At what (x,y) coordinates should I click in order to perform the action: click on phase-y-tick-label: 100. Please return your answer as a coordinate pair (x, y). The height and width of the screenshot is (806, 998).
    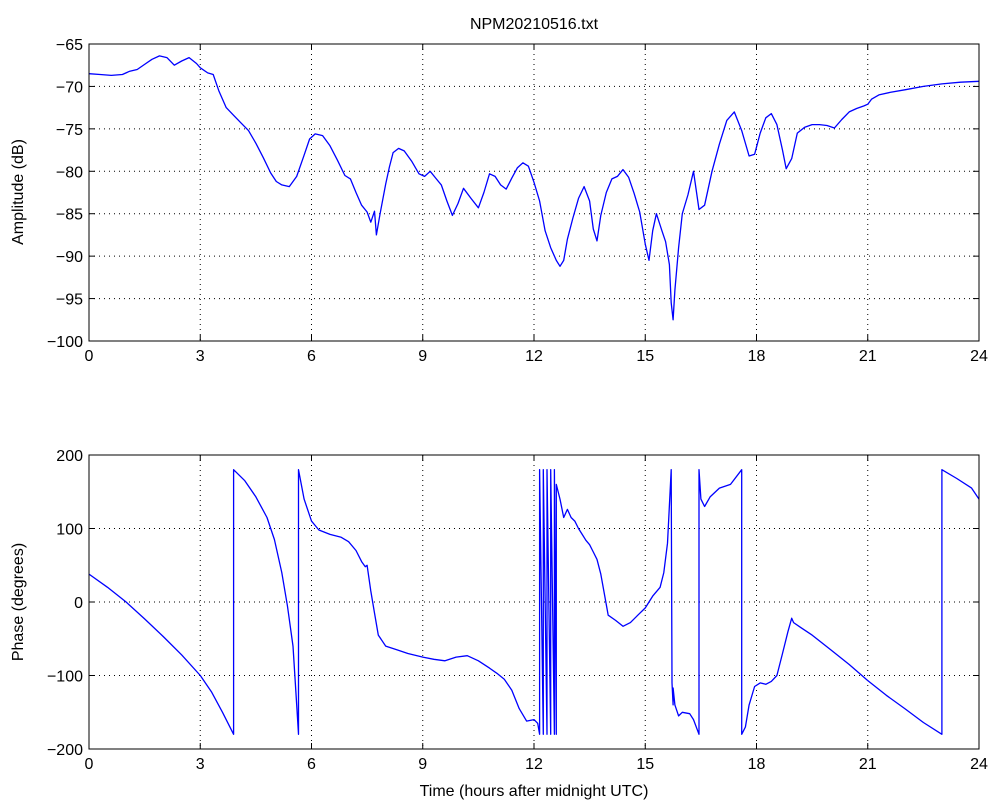
    Looking at the image, I should click on (69, 530).